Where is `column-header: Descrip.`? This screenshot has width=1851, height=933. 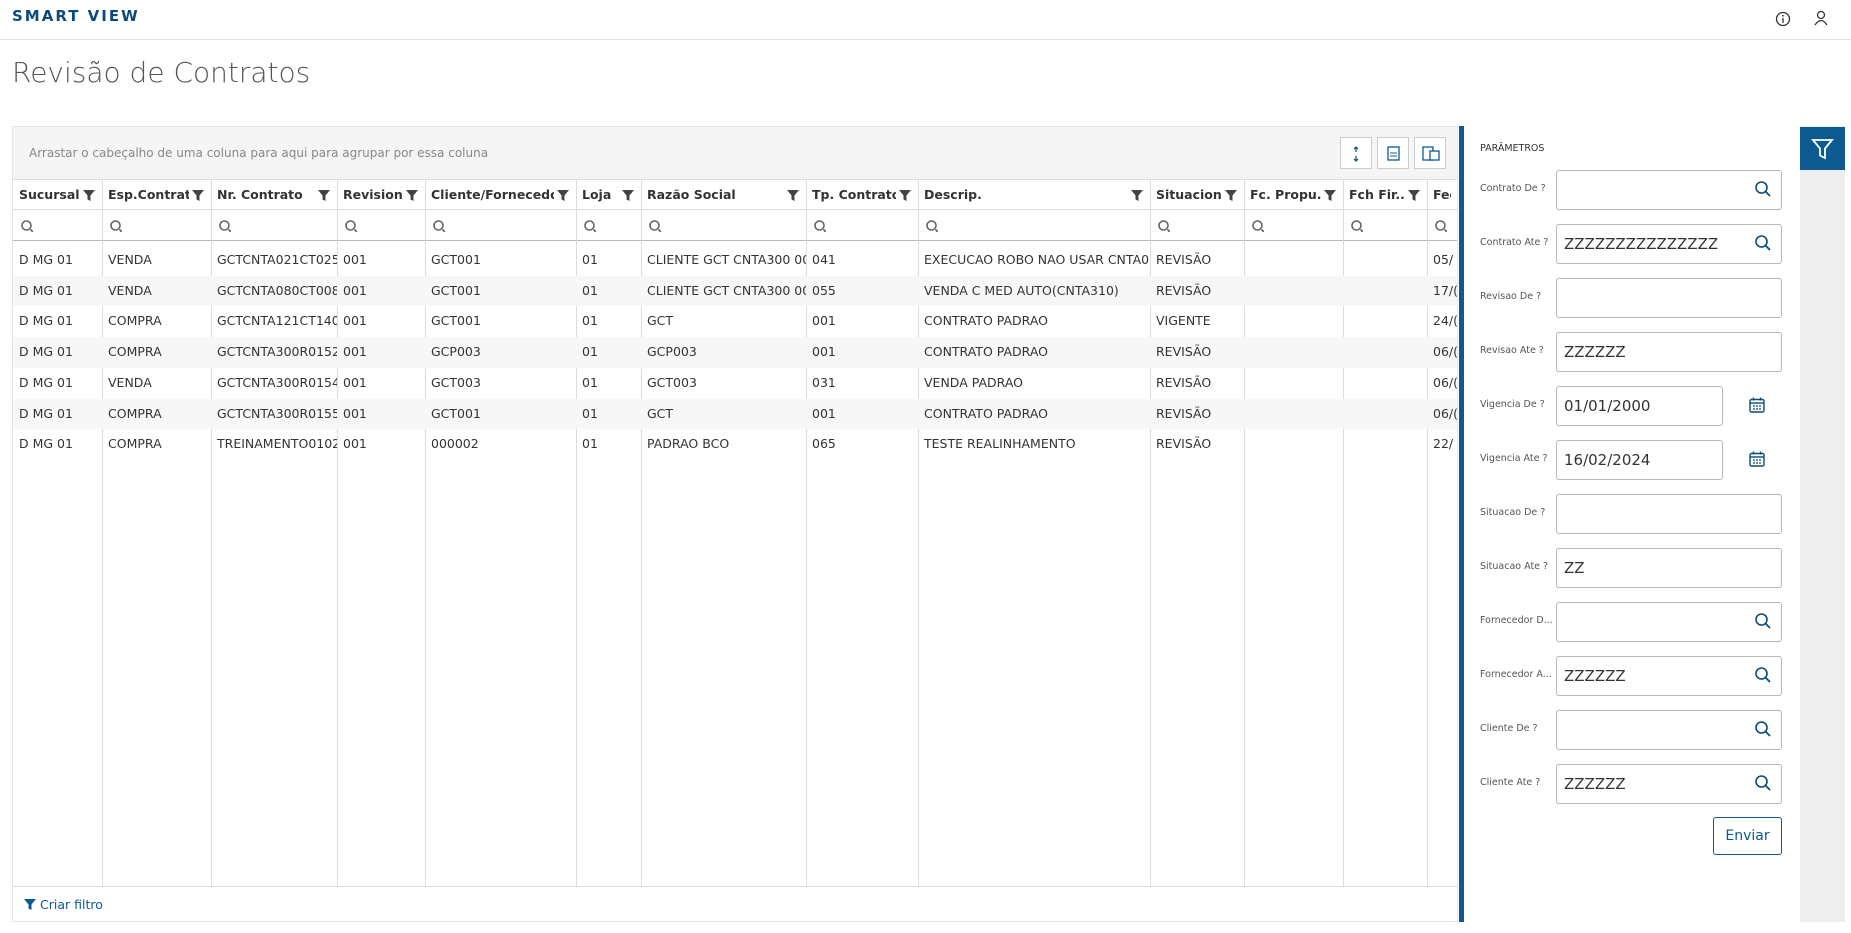
column-header: Descrip. is located at coordinates (953, 194).